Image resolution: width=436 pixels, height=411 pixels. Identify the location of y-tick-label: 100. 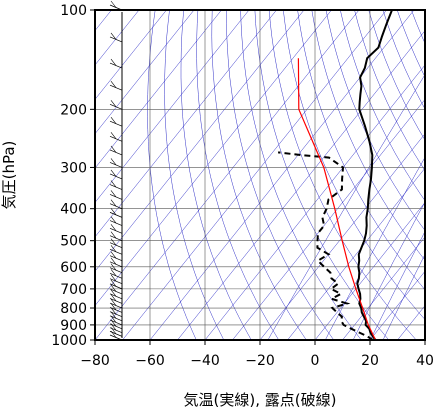
(73, 11).